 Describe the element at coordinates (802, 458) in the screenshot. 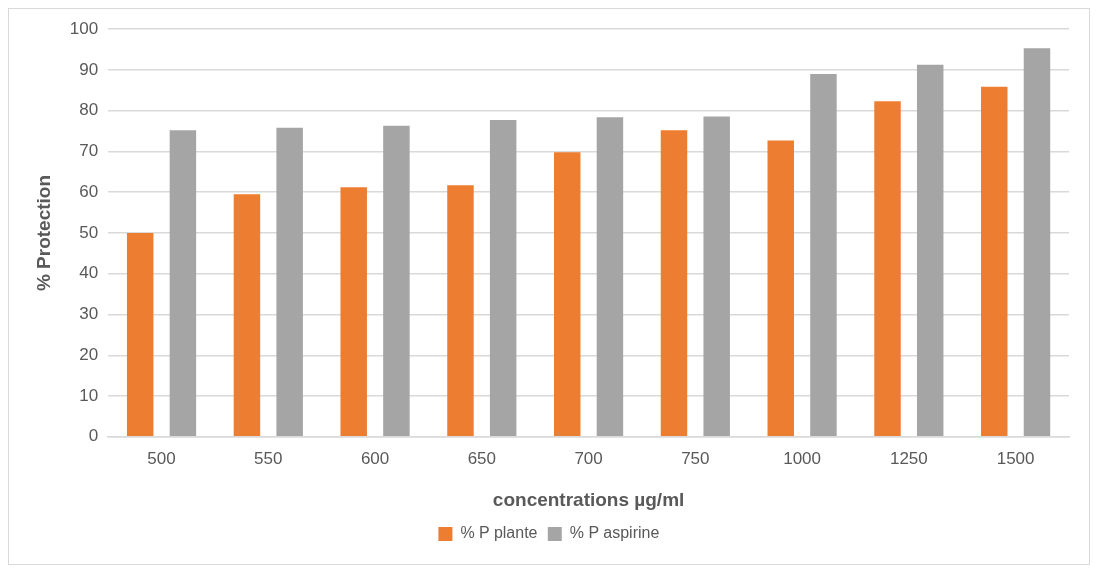

I see `x-tick-label: 1000` at that location.